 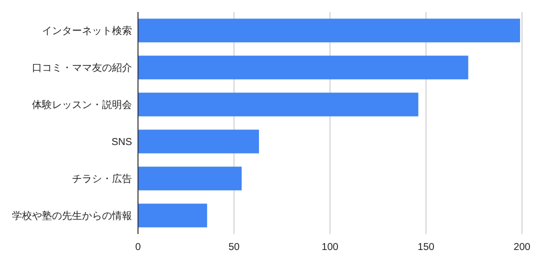 I want to click on y-tick-label: インターネット検索, so click(x=87, y=31).